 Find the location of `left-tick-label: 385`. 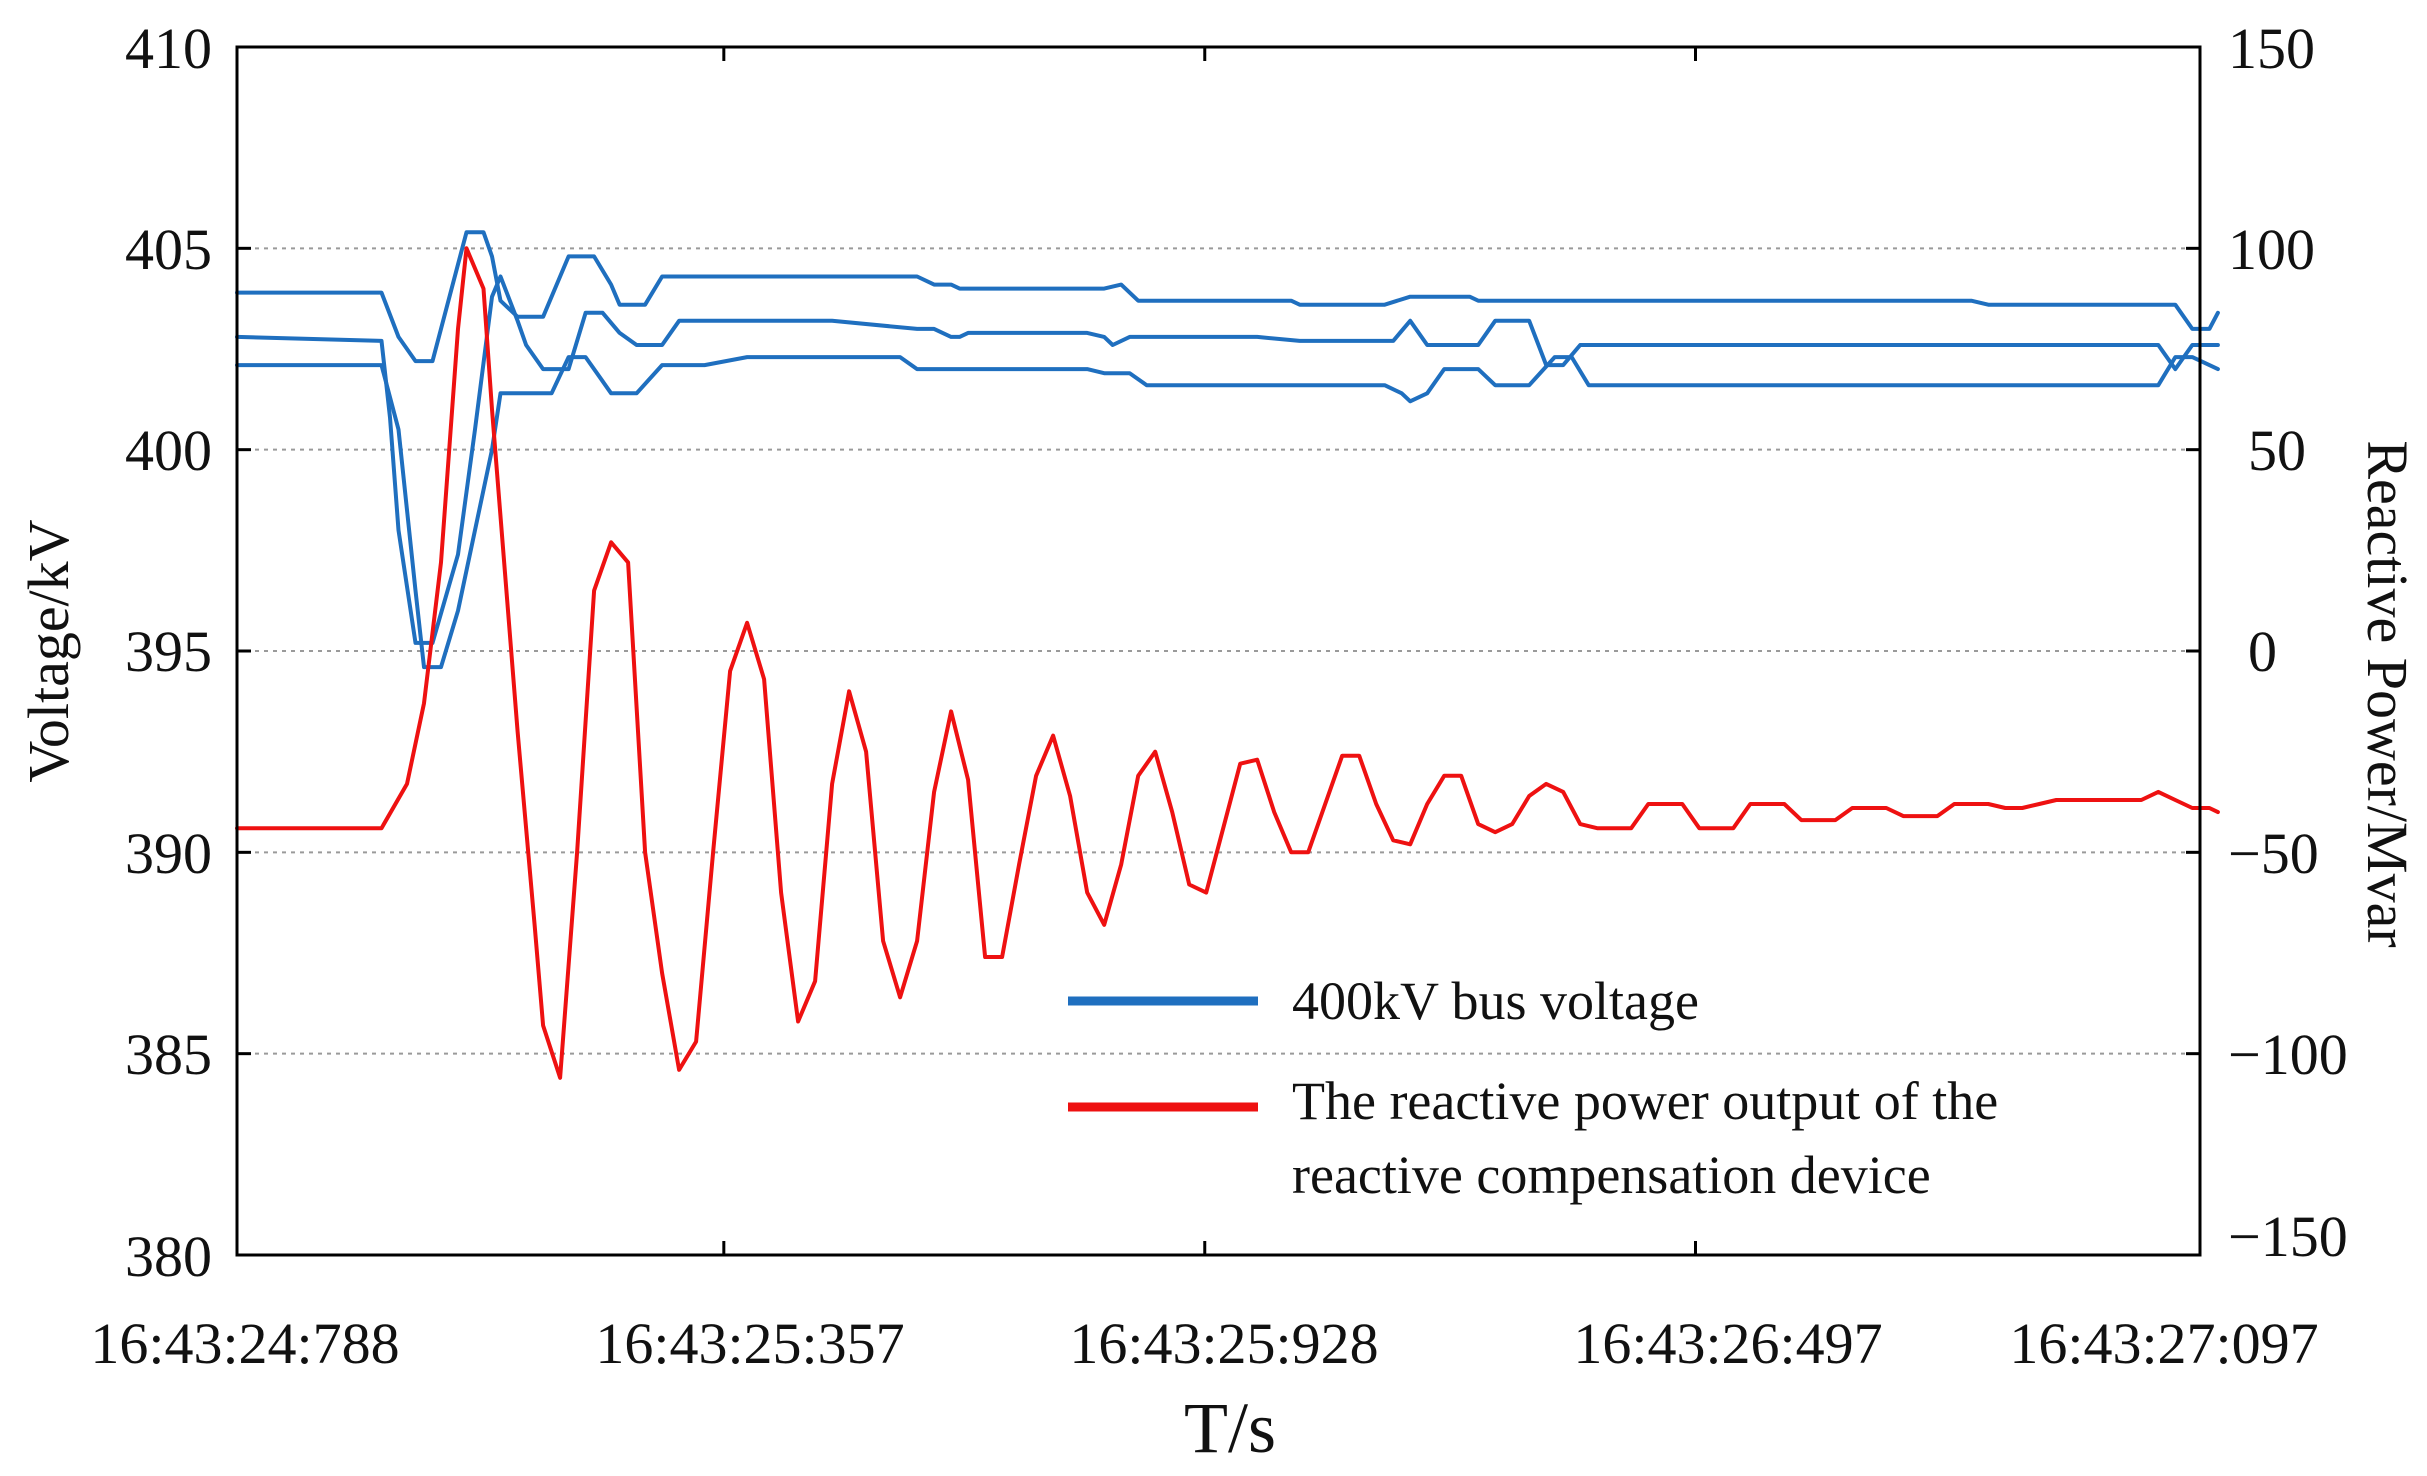

left-tick-label: 385 is located at coordinates (168, 1054).